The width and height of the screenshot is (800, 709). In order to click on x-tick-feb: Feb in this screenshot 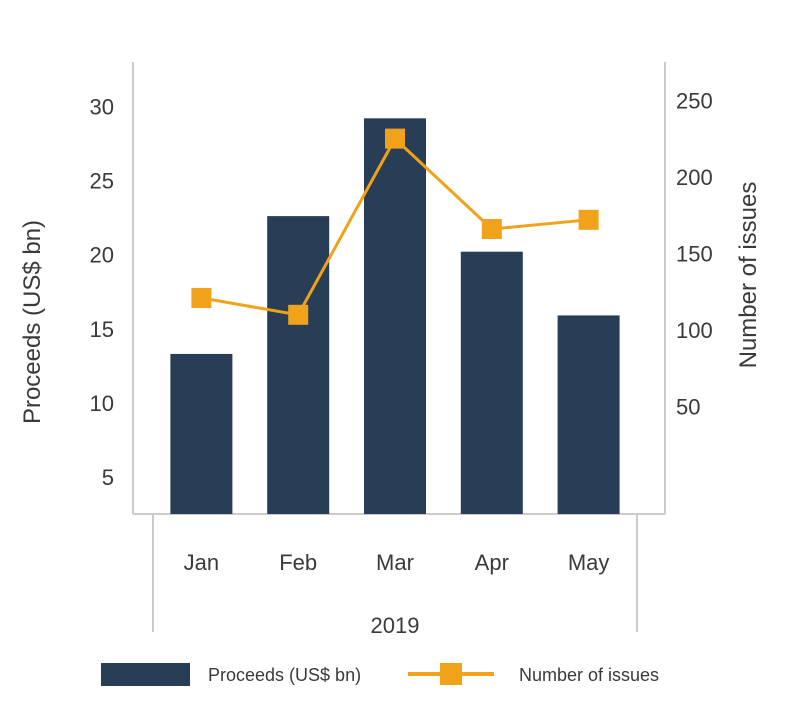, I will do `click(298, 562)`.